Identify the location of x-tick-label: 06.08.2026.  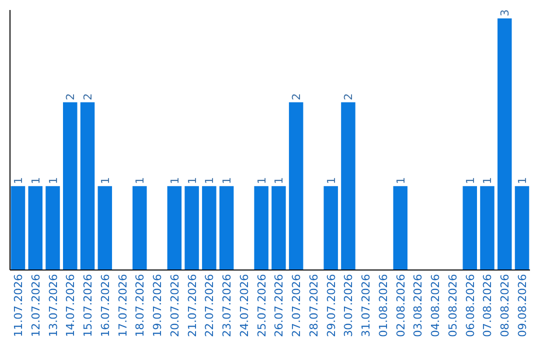
(470, 305).